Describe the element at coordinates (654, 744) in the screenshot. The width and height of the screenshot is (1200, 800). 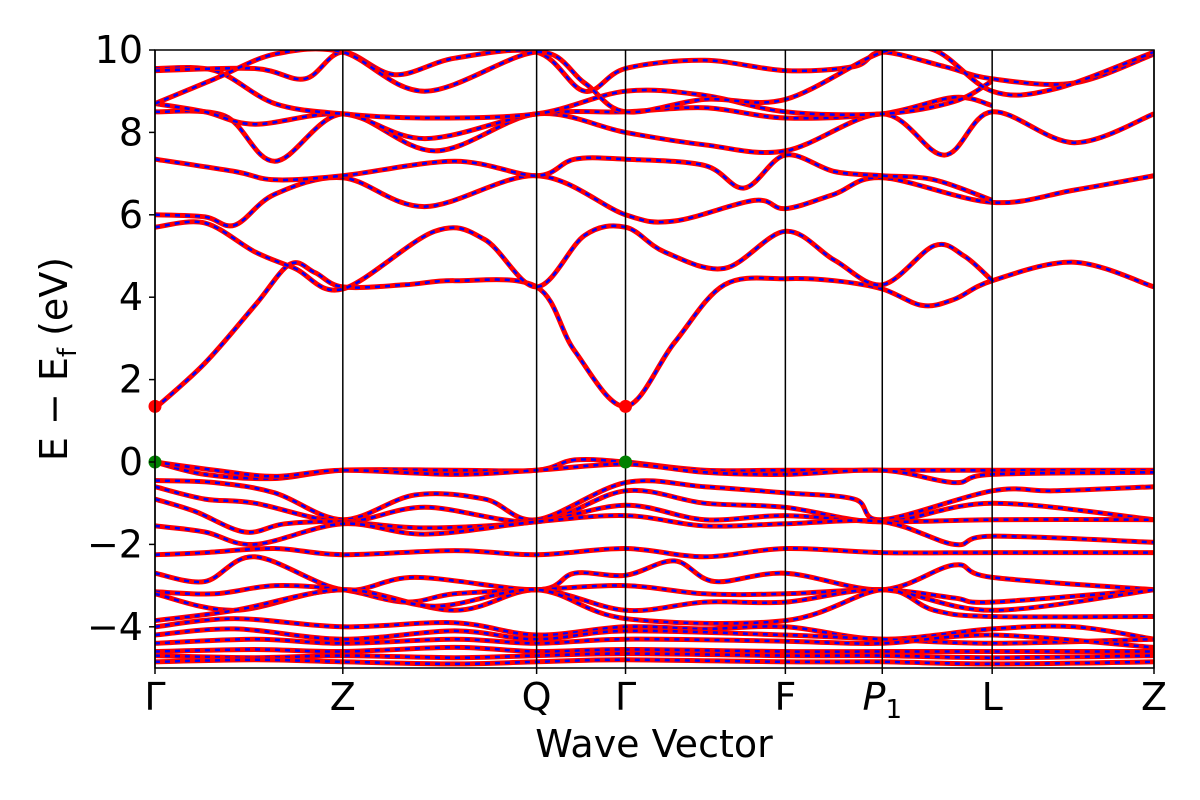
I see `x-axis-title: Wave Vector` at that location.